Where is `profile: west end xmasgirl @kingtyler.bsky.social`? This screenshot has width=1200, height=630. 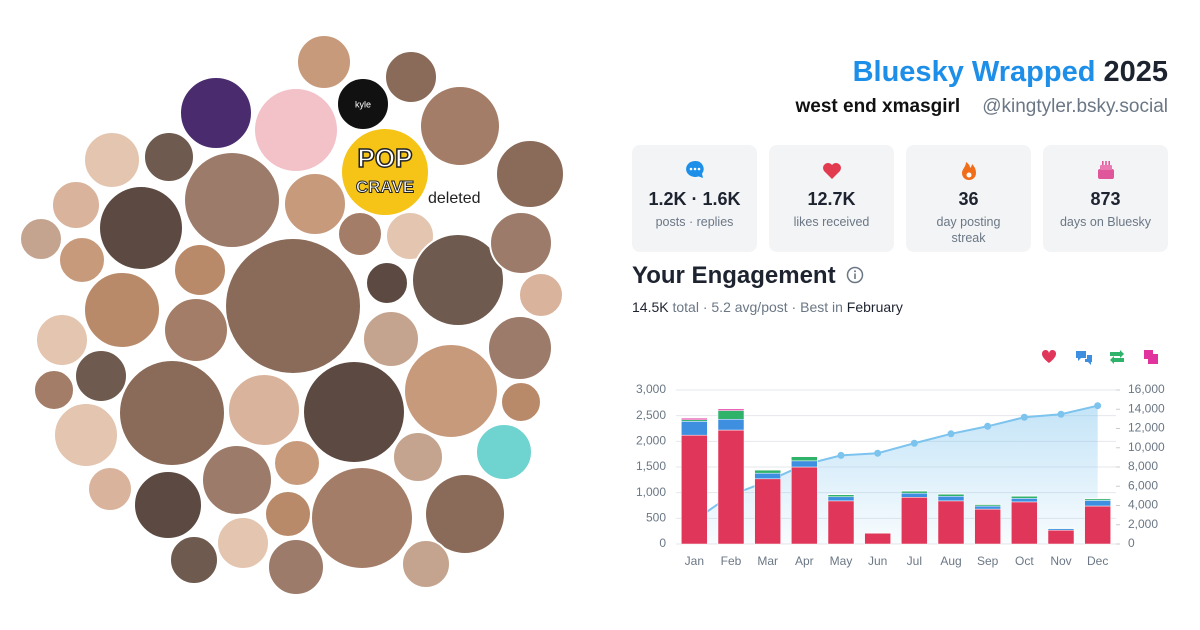 profile: west end xmasgirl @kingtyler.bsky.social is located at coordinates (981, 107).